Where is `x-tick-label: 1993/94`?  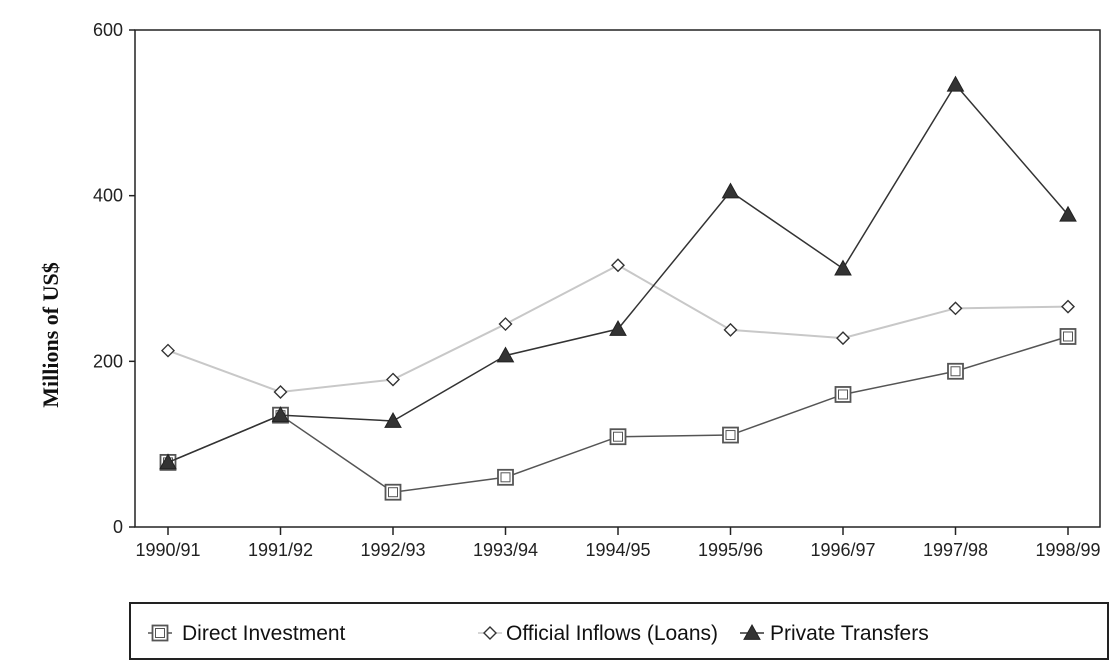 x-tick-label: 1993/94 is located at coordinates (505, 550).